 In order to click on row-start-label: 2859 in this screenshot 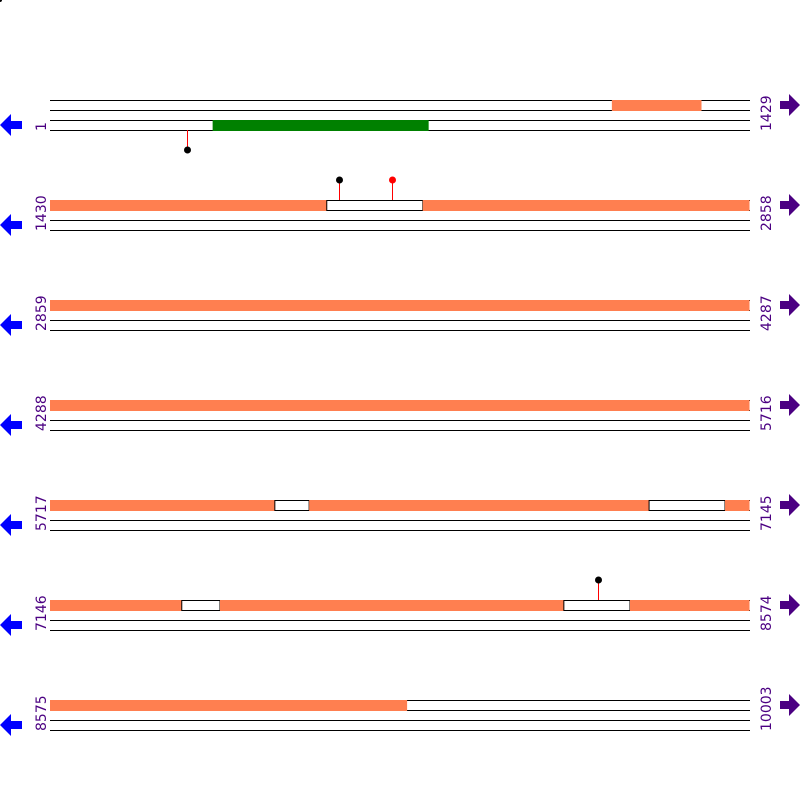, I will do `click(42, 313)`.